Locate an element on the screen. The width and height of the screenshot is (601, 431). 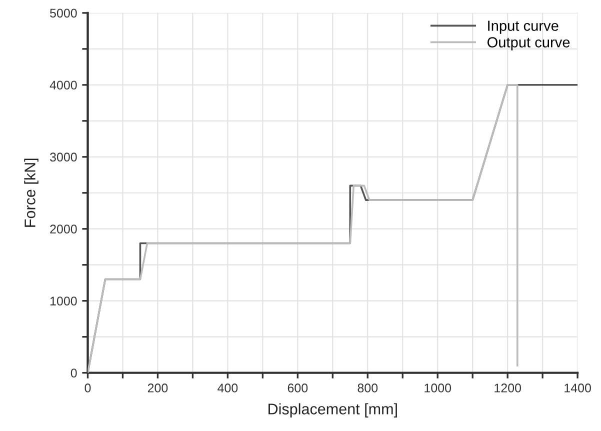
y-tick-label: 5000 is located at coordinates (63, 13).